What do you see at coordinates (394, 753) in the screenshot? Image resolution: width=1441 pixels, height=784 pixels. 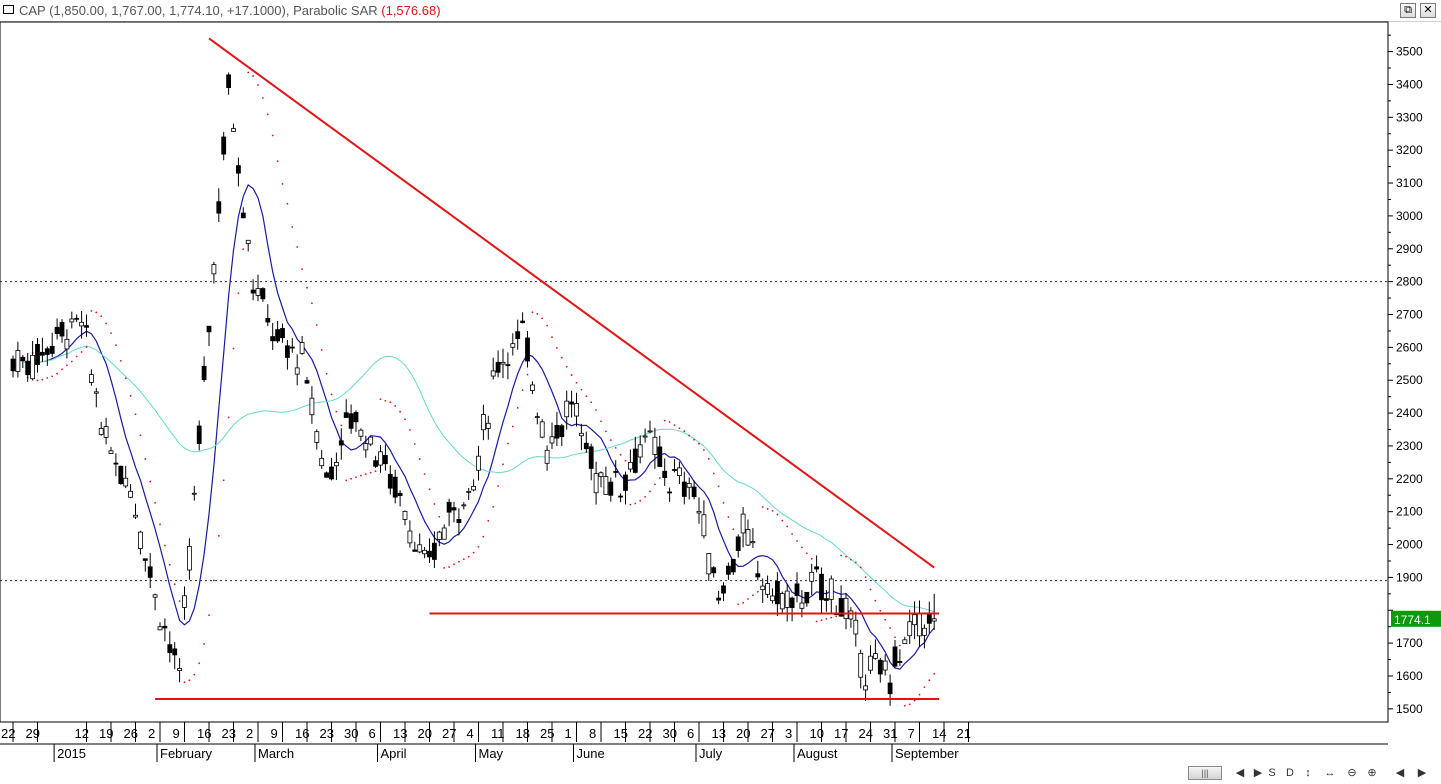 I see `period-label: April` at bounding box center [394, 753].